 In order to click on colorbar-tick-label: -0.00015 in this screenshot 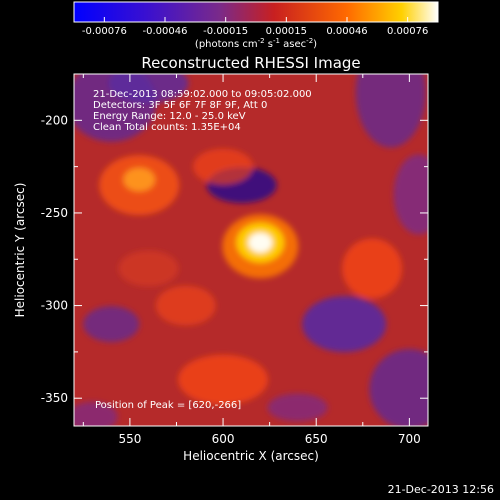, I will do `click(225, 31)`.